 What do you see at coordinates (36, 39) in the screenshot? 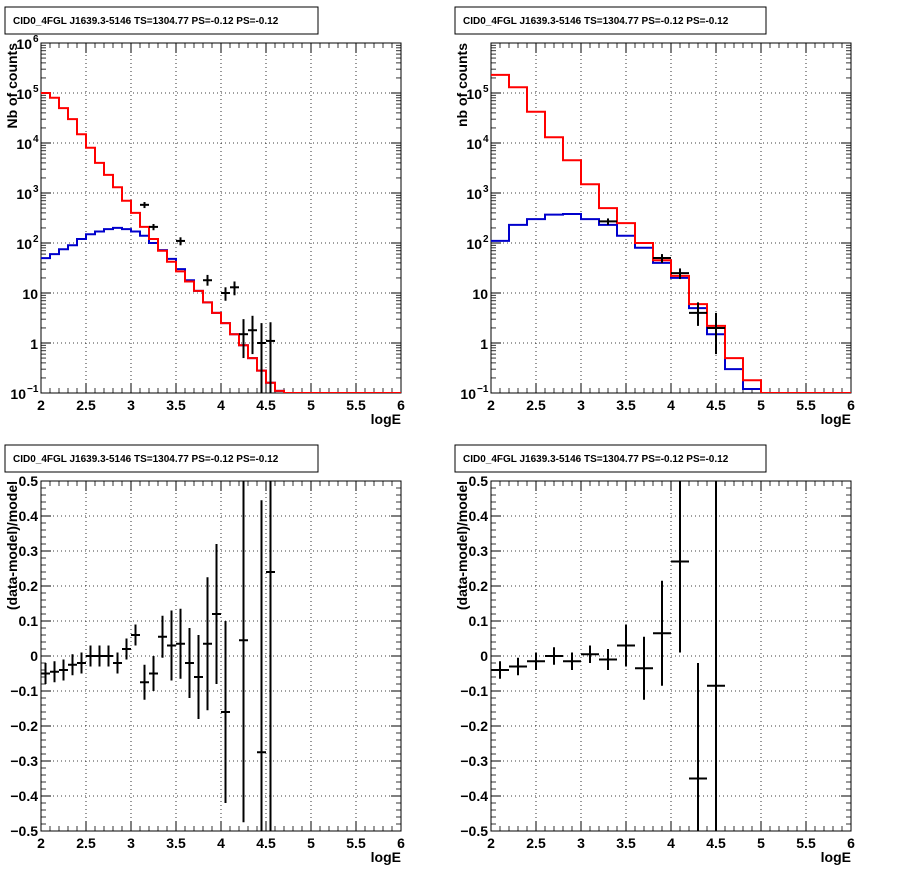
I see `y-tick-exponent: 6` at bounding box center [36, 39].